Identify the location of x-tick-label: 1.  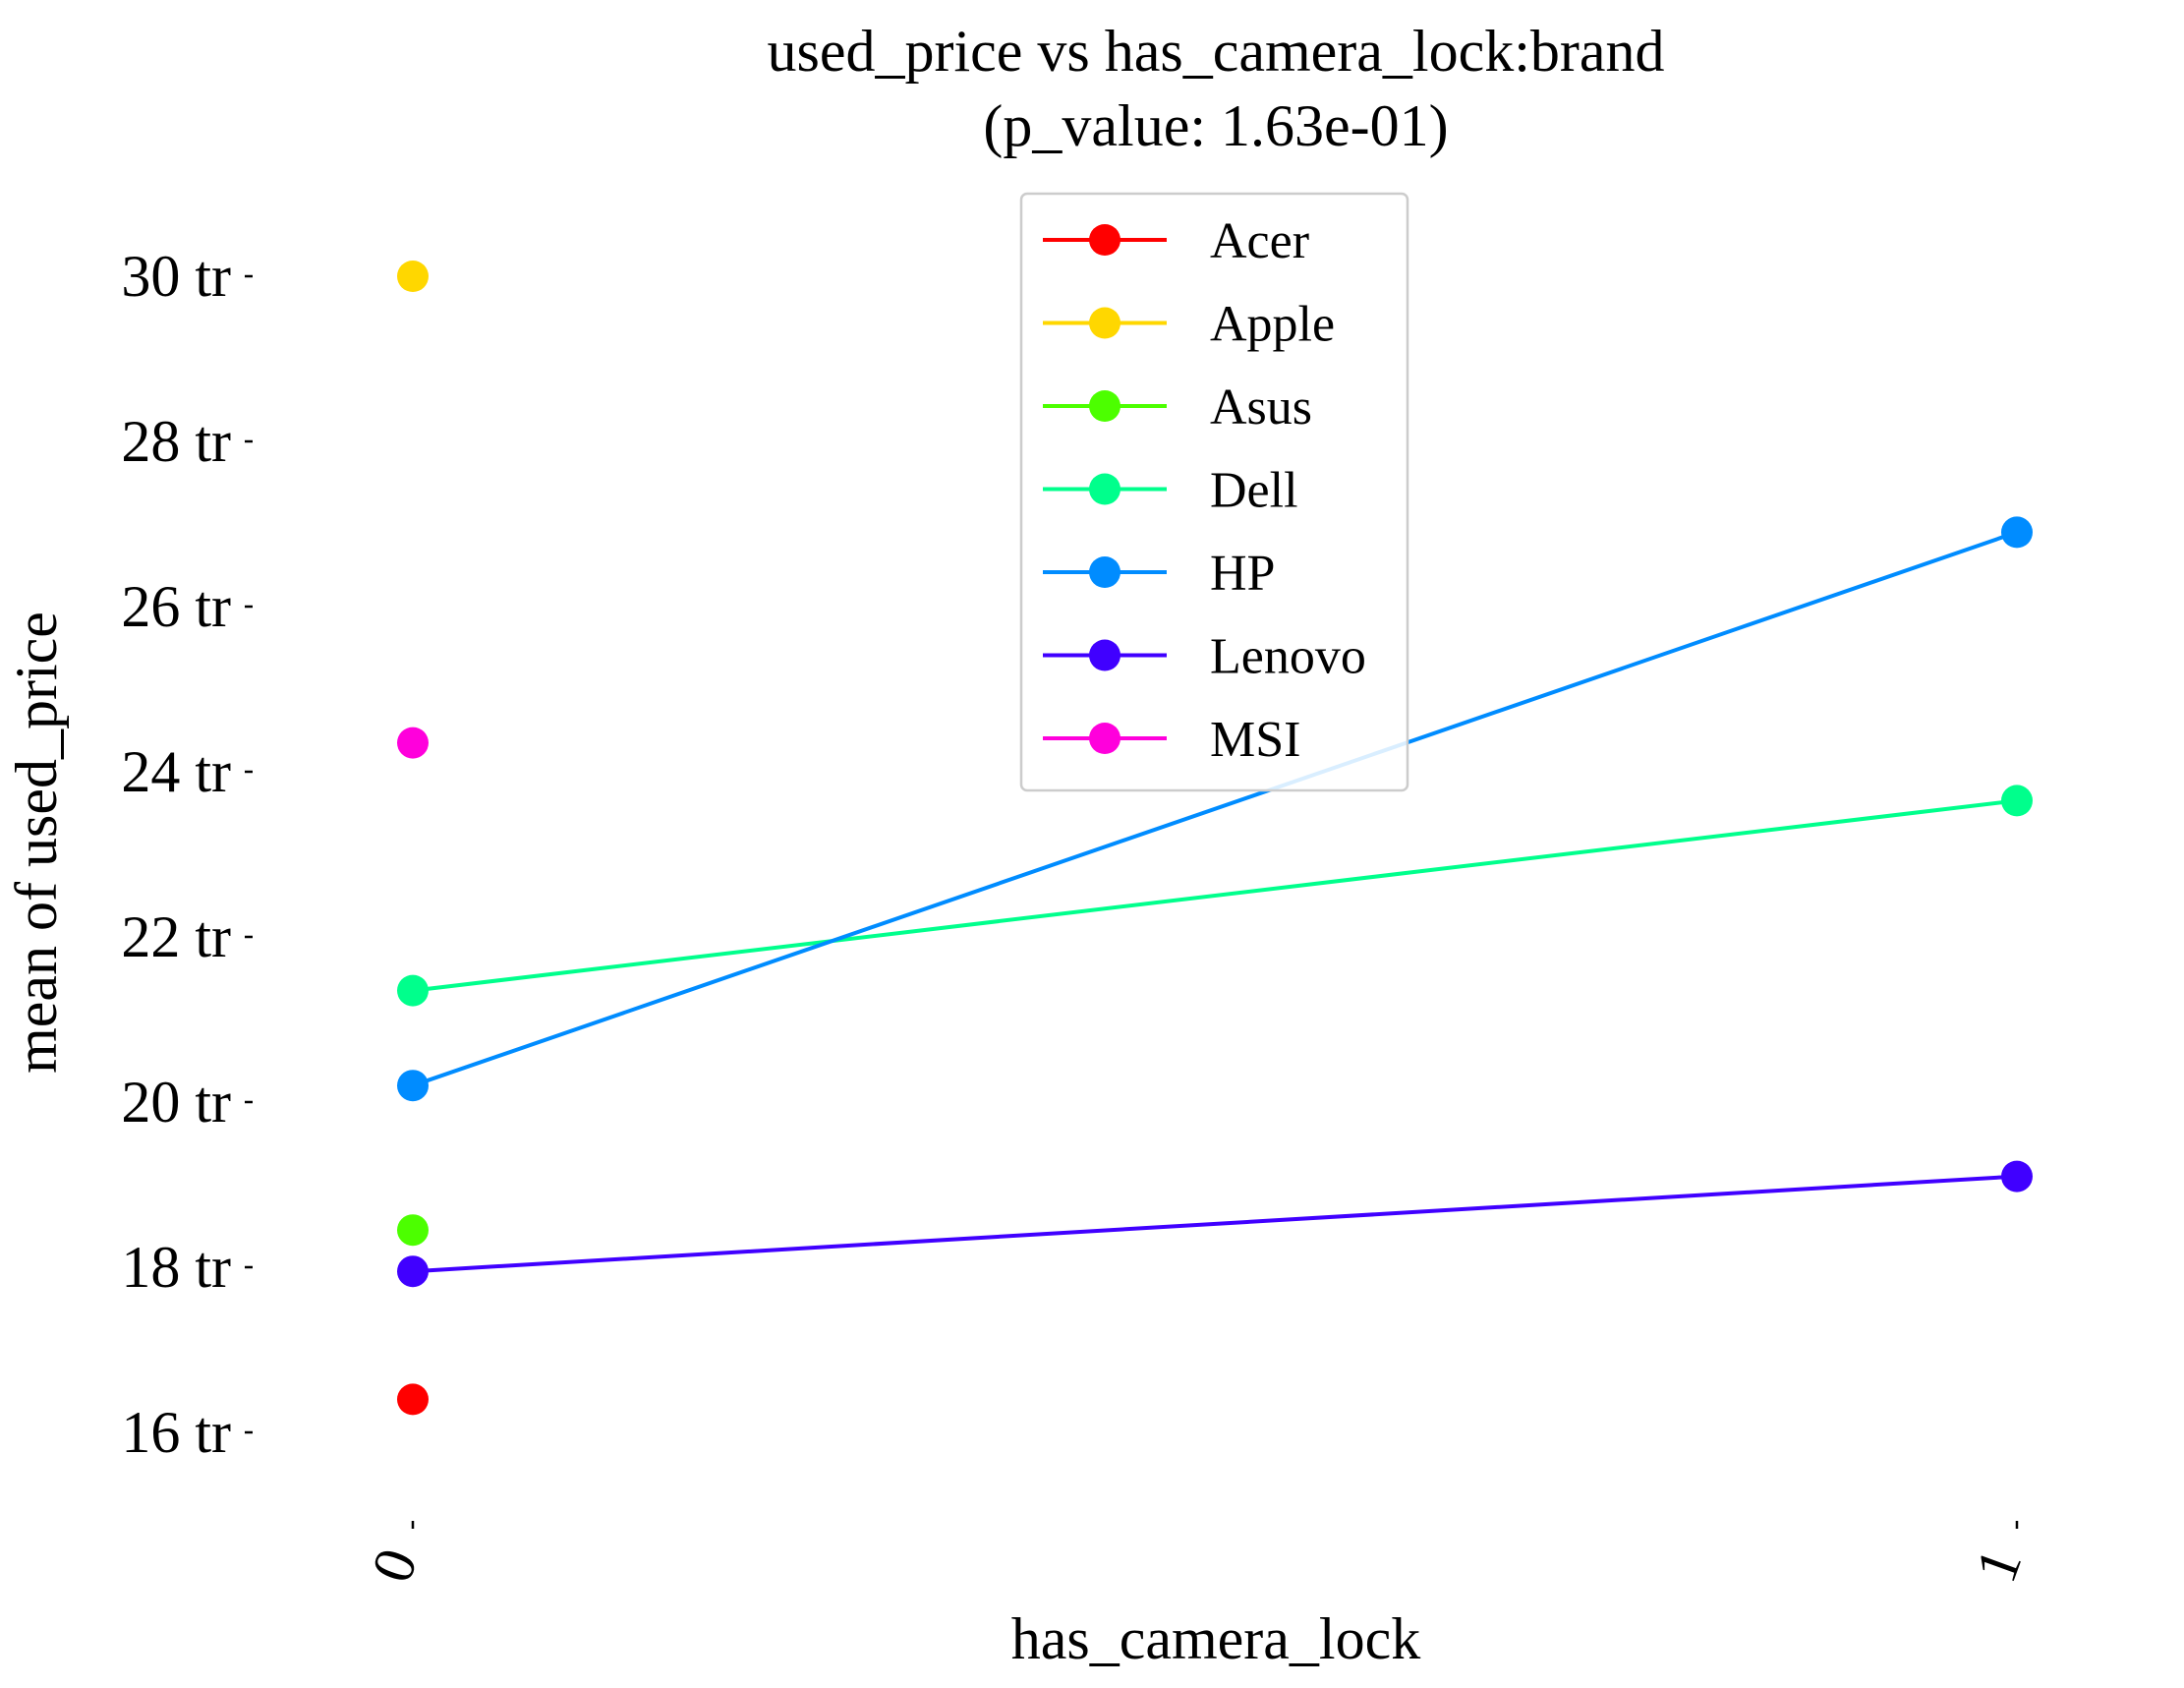
(1998, 1566).